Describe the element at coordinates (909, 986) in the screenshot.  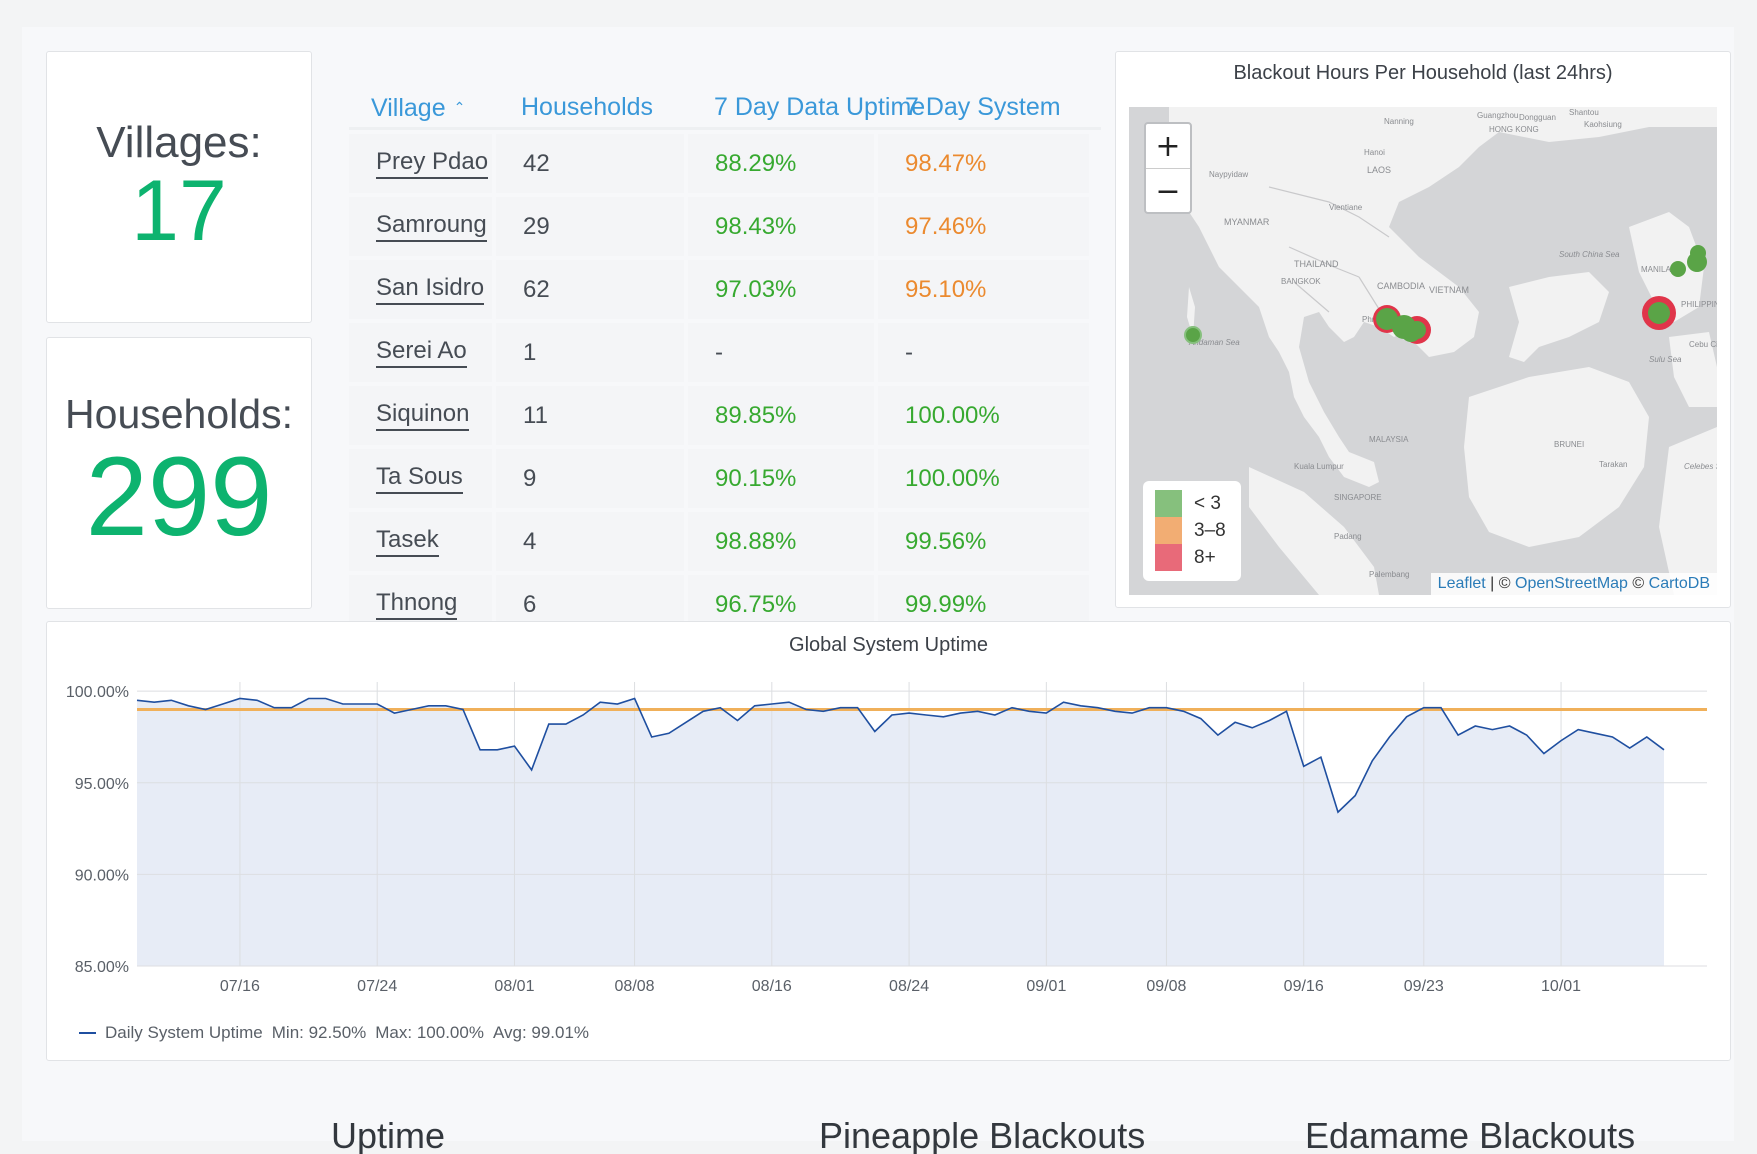
I see `x-tick-label: 08/24` at that location.